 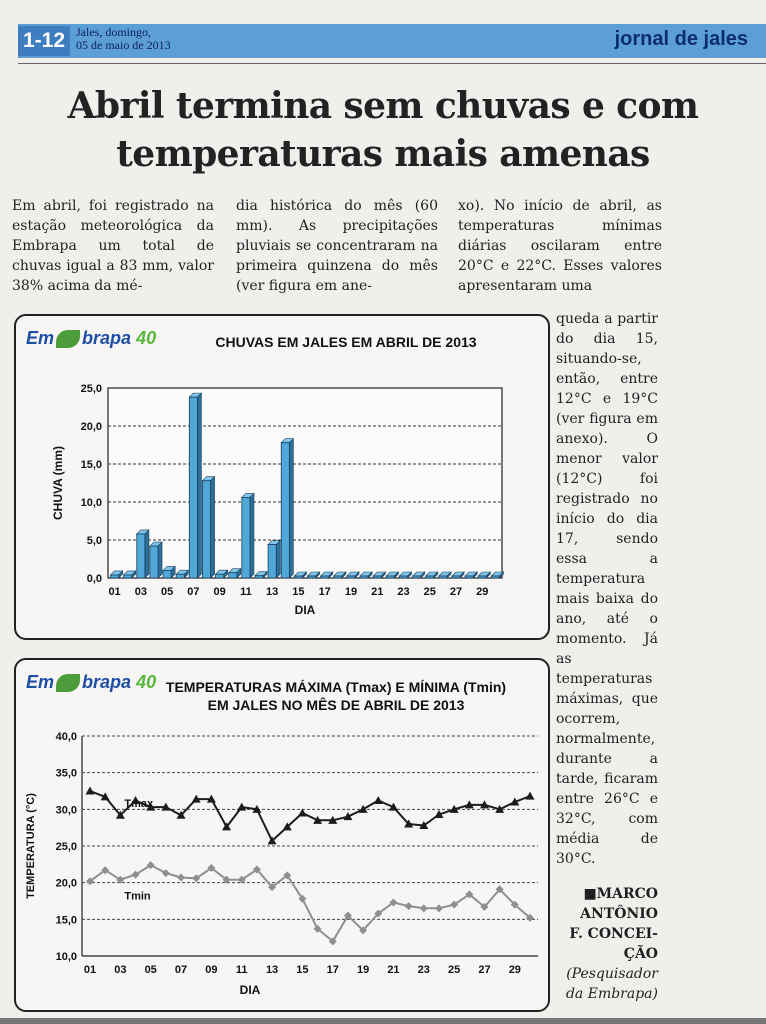 What do you see at coordinates (430, 592) in the screenshot?
I see `x-tick-label: 25` at bounding box center [430, 592].